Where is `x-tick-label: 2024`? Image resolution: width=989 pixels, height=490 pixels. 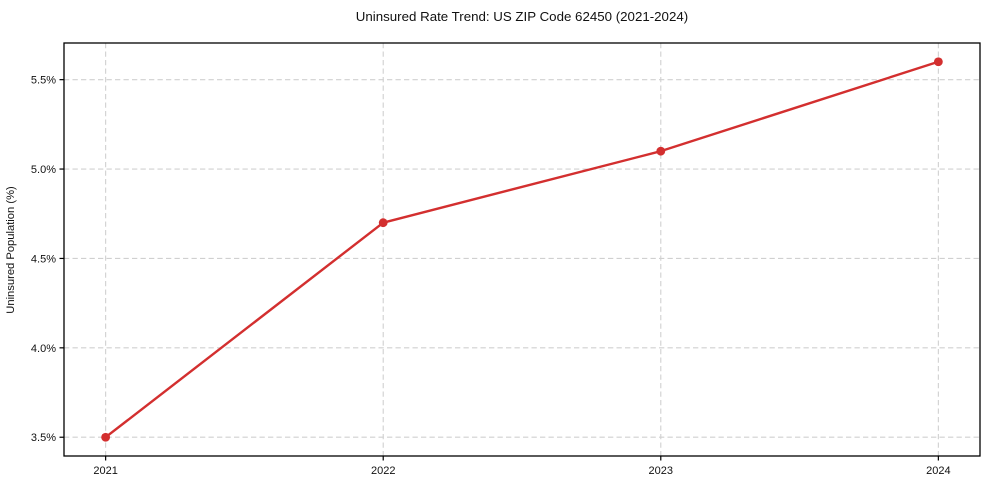
x-tick-label: 2024 is located at coordinates (938, 471).